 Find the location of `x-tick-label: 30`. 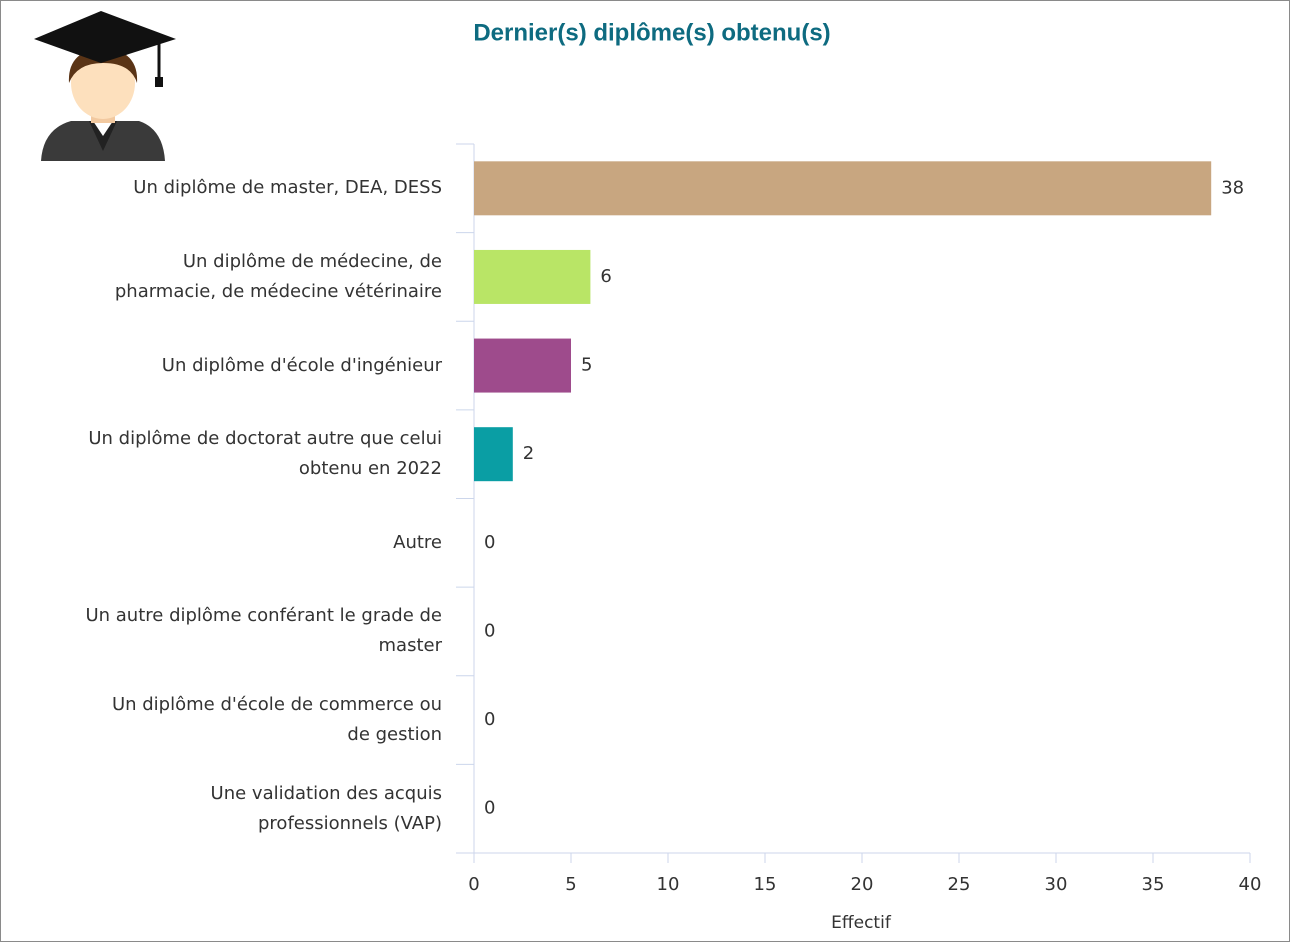

x-tick-label: 30 is located at coordinates (1056, 884).